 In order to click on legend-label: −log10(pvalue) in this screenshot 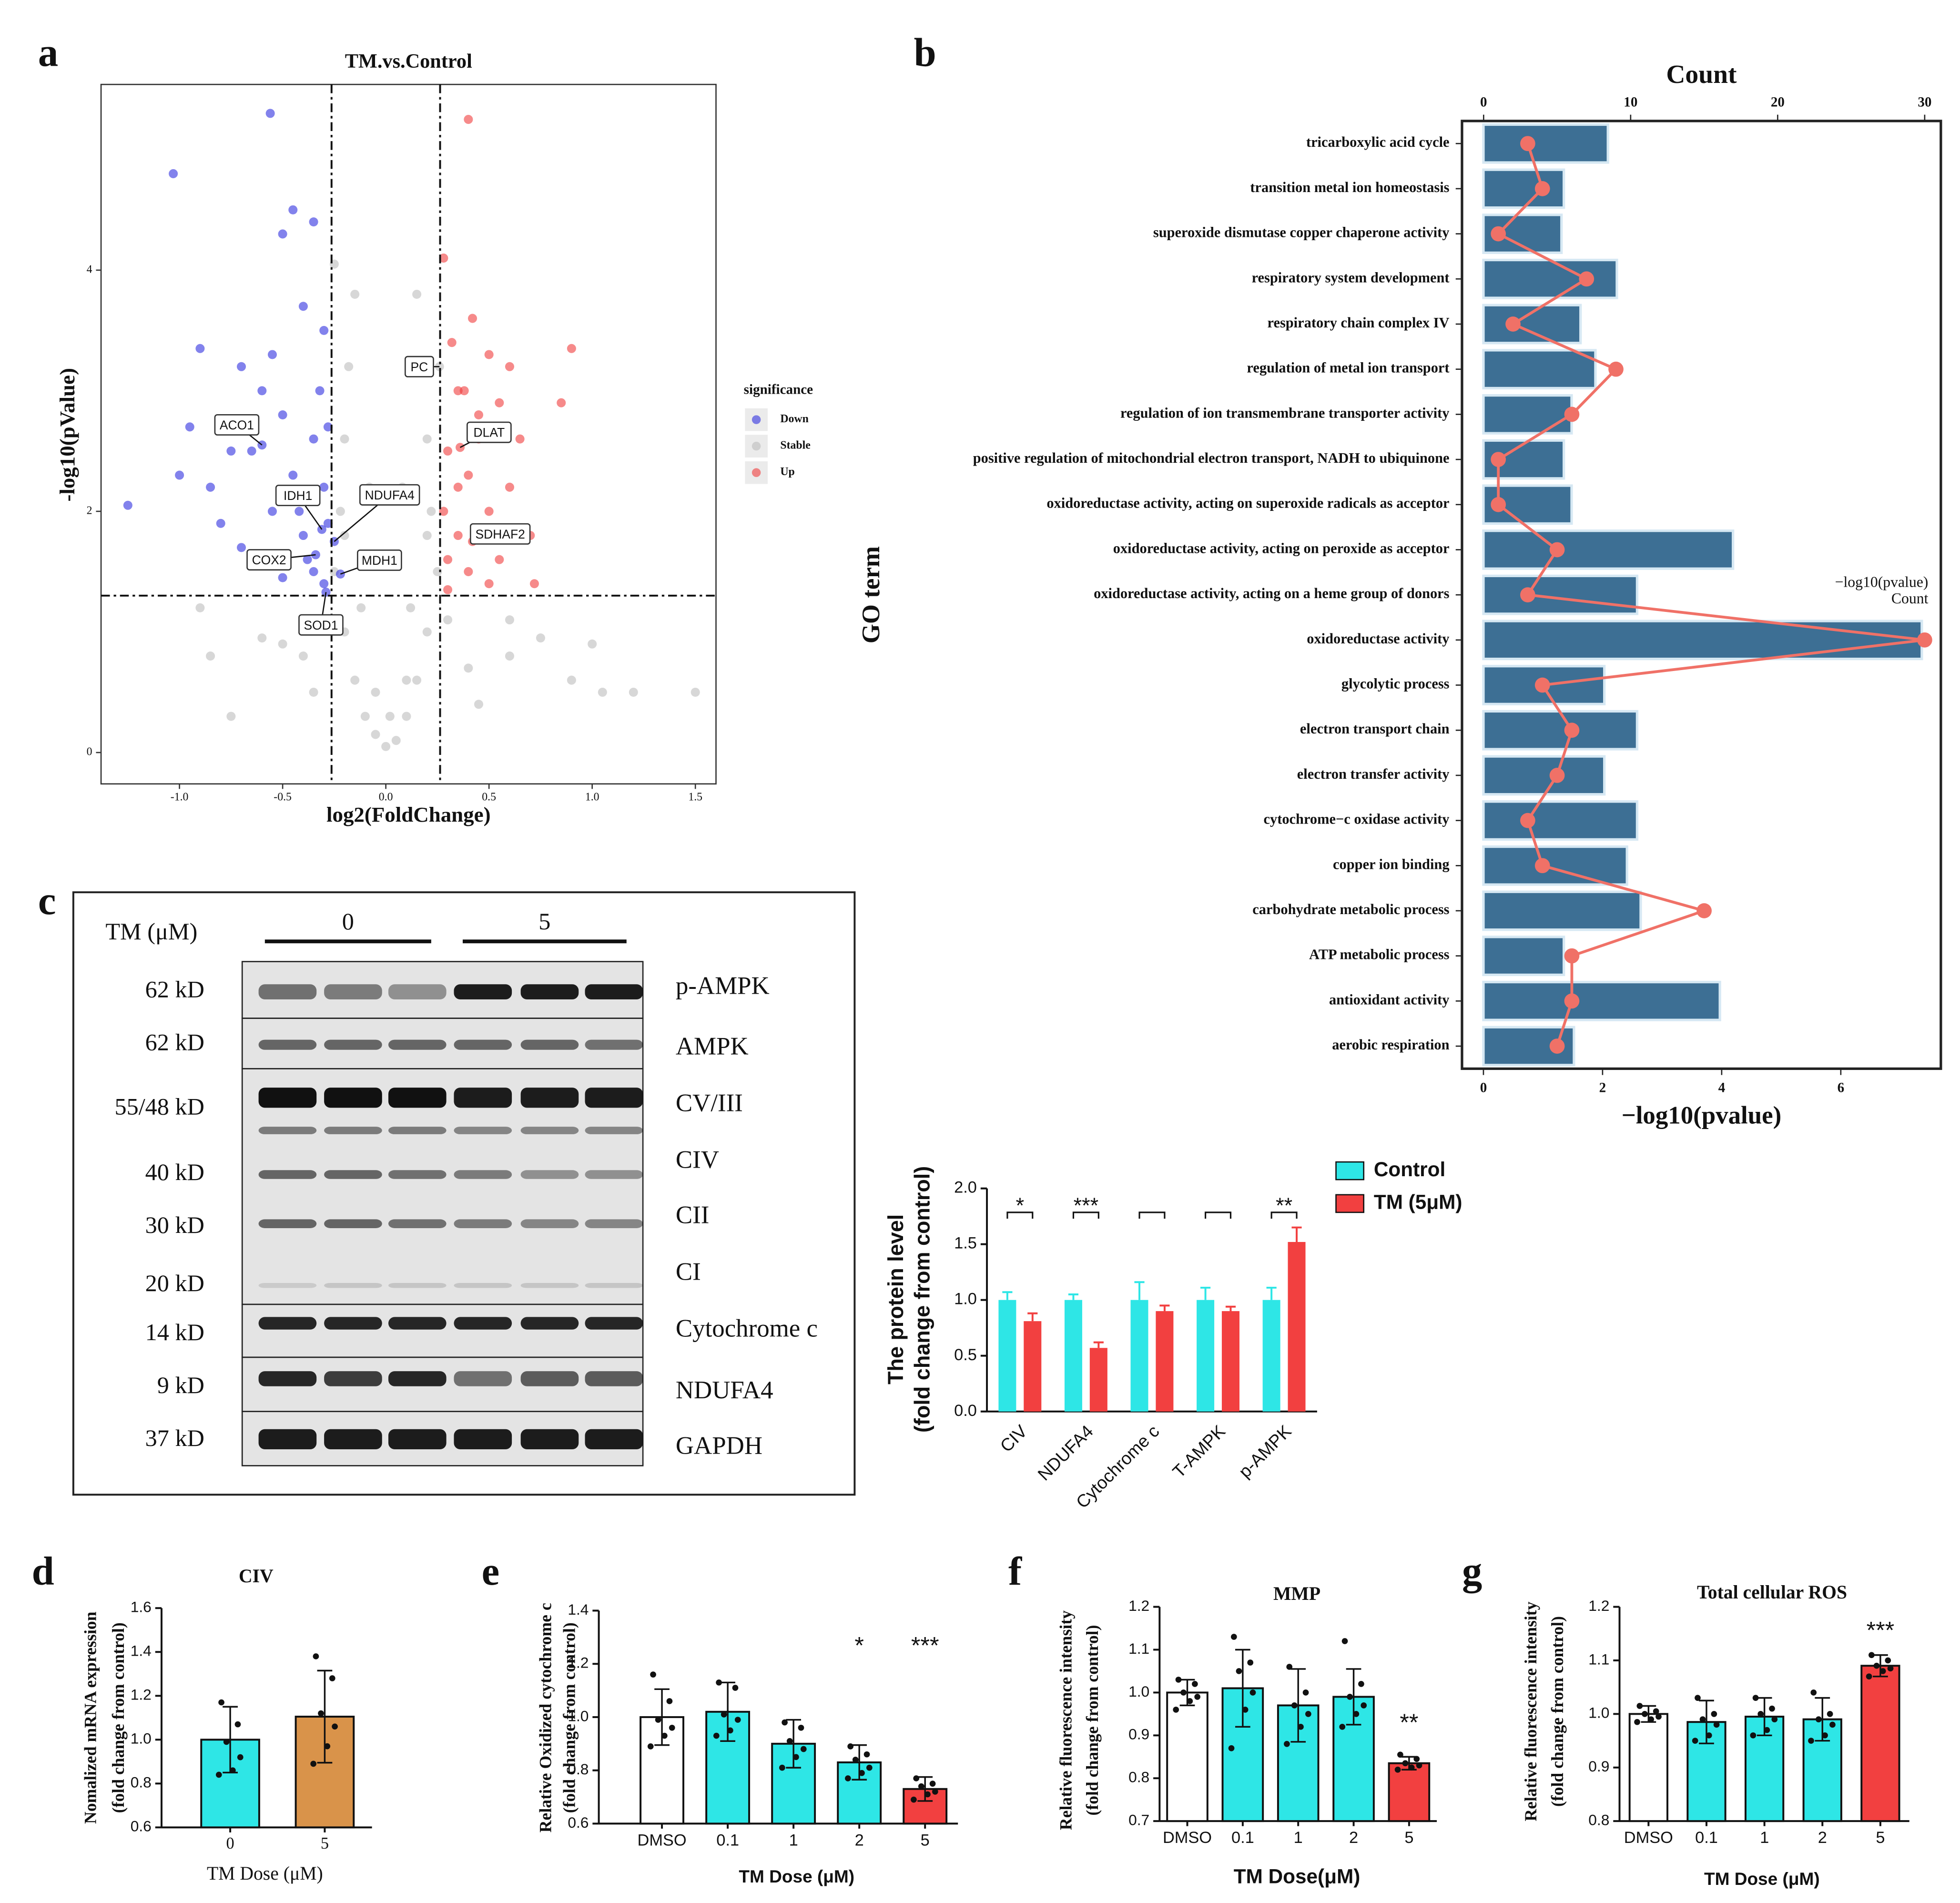, I will do `click(1882, 582)`.